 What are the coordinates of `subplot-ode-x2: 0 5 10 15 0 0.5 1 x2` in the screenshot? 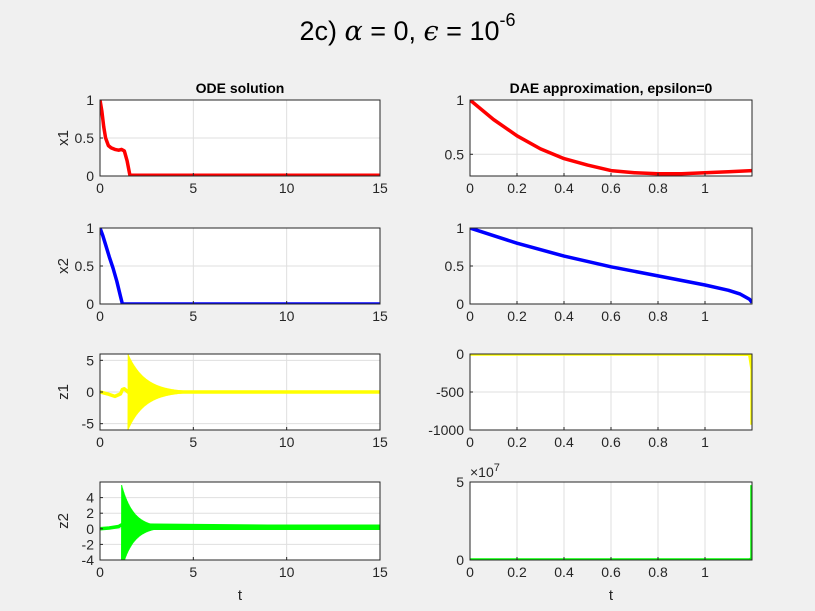 It's located at (221, 272).